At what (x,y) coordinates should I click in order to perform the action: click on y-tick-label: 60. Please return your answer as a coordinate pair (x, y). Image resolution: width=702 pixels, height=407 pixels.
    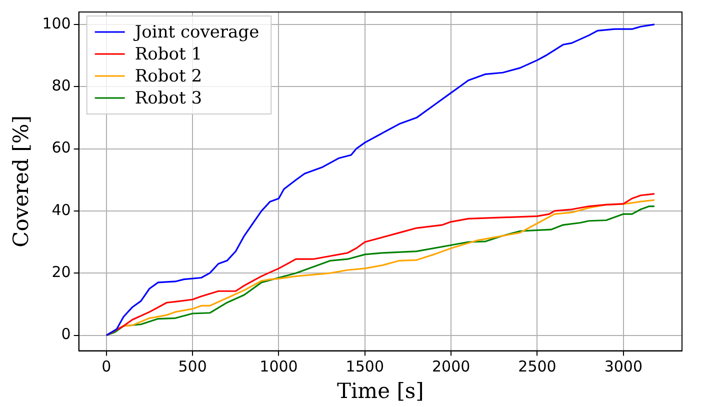
    Looking at the image, I should click on (61, 147).